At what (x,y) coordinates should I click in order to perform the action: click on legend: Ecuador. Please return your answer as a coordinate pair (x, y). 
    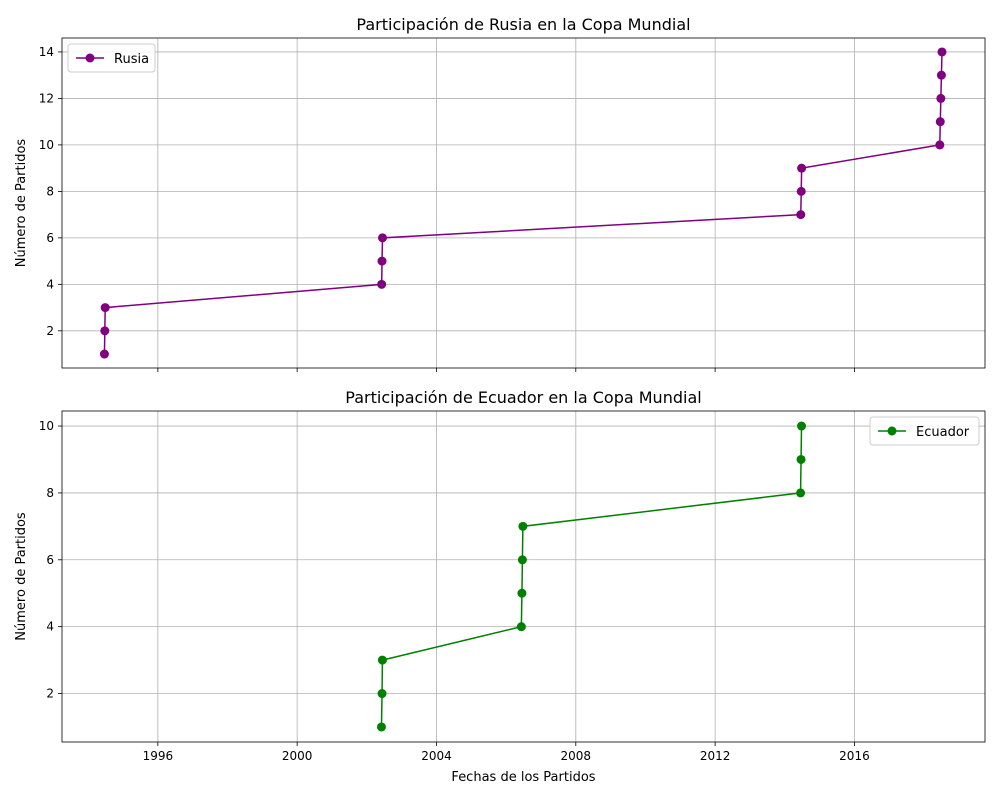
    Looking at the image, I should click on (924, 431).